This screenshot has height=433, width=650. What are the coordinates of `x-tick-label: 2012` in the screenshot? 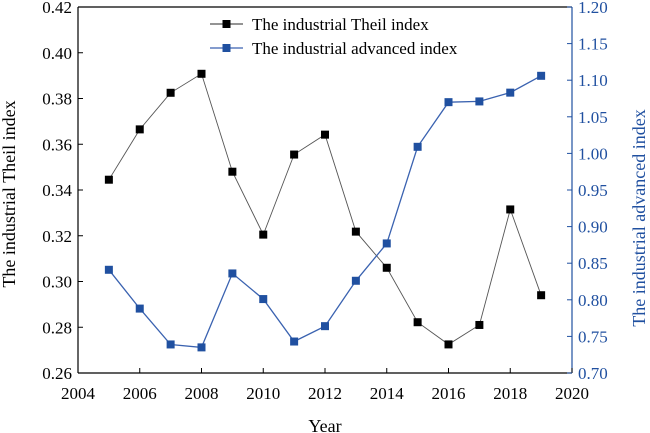 It's located at (325, 393).